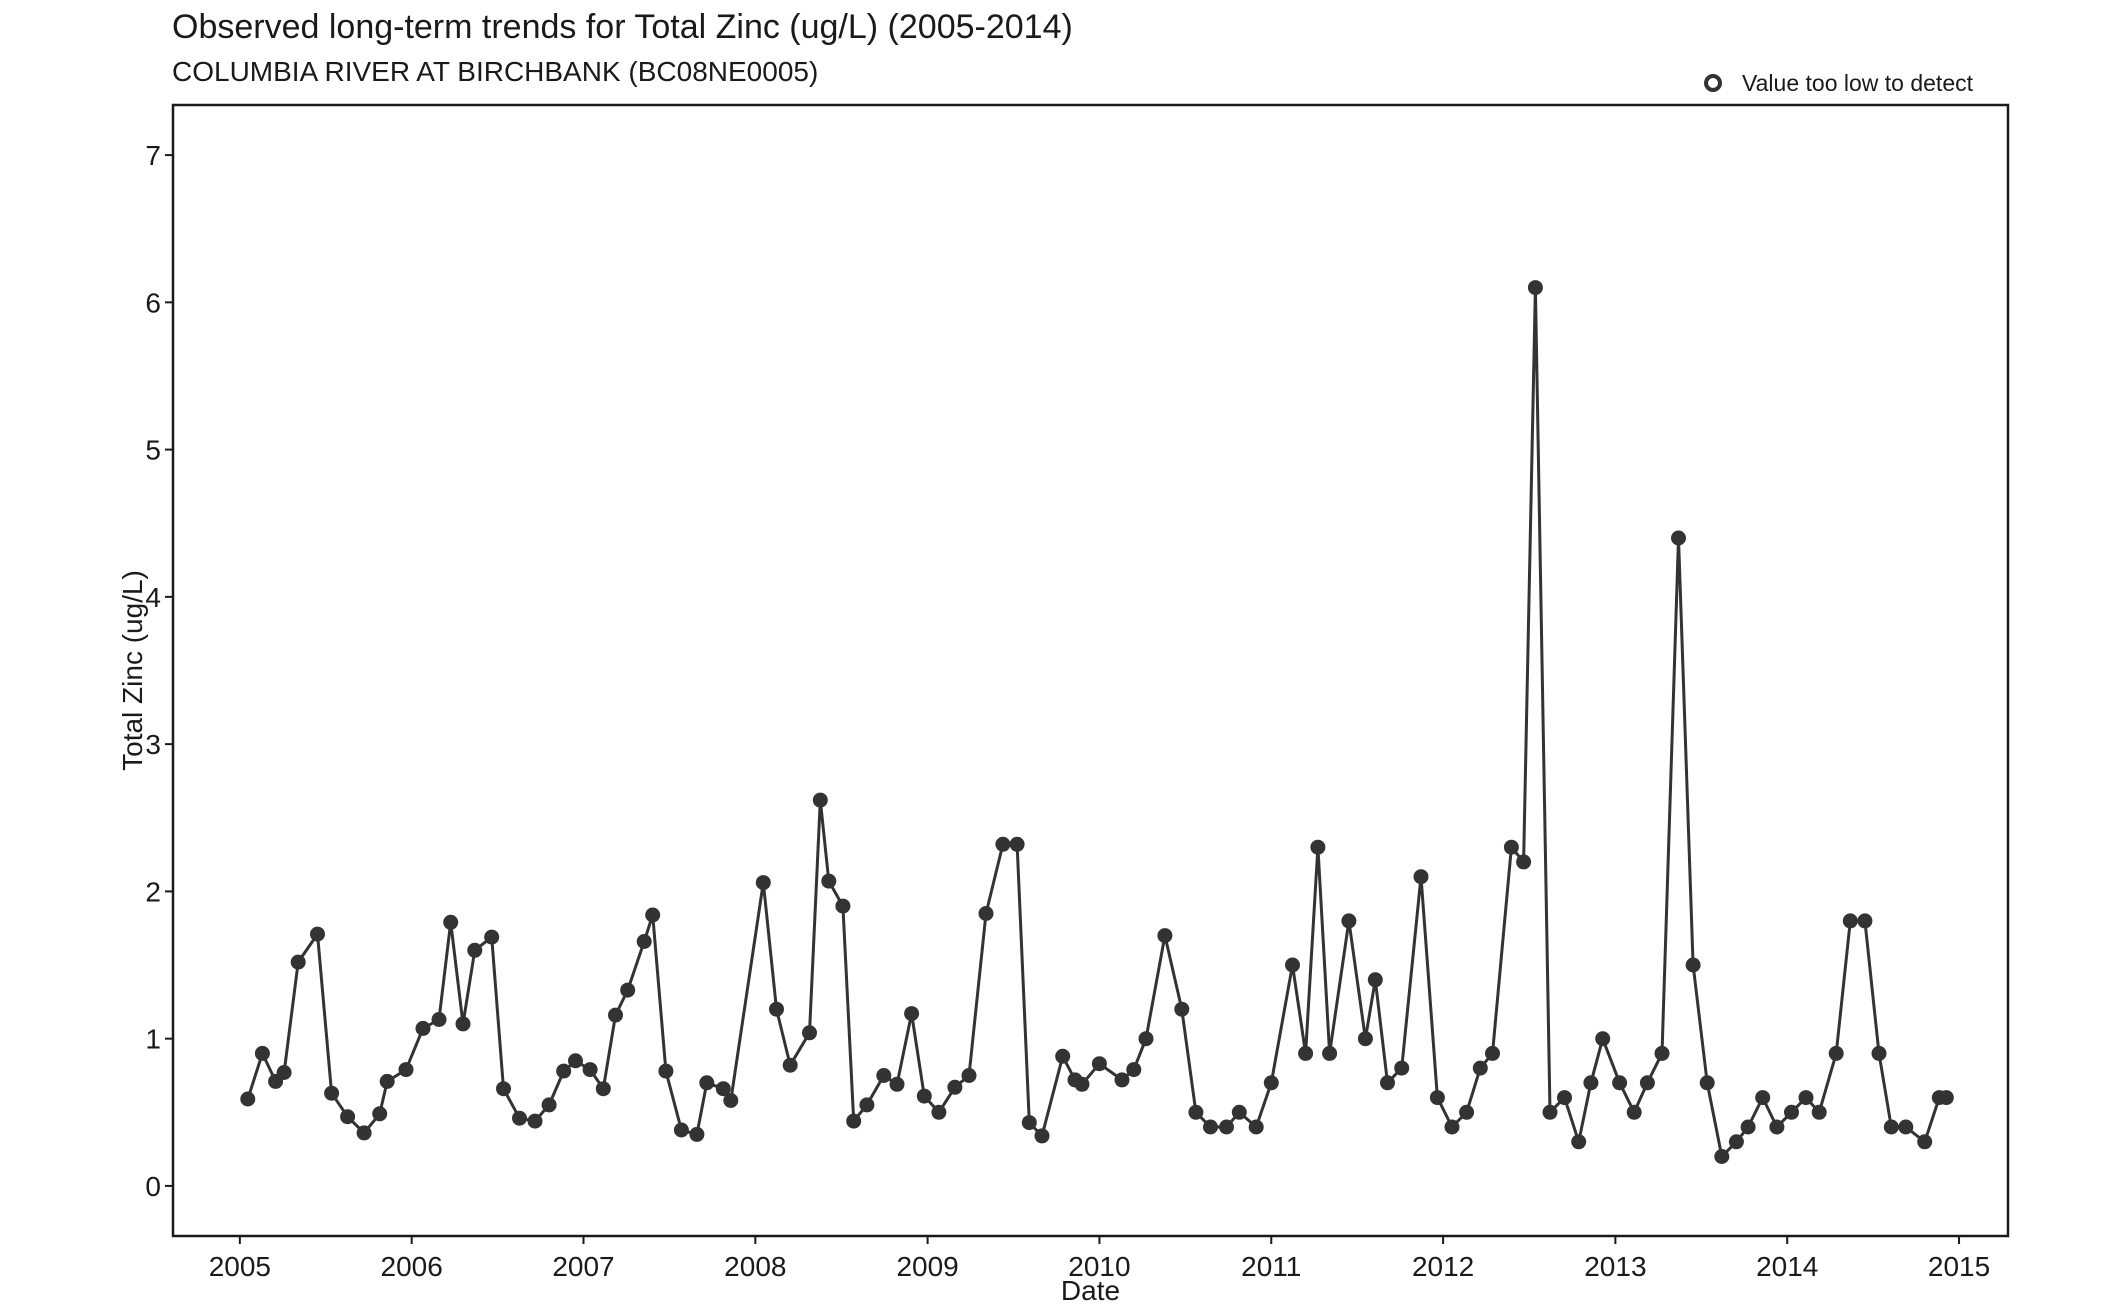 The height and width of the screenshot is (1309, 2112). I want to click on y-tick-label: 1, so click(153, 1039).